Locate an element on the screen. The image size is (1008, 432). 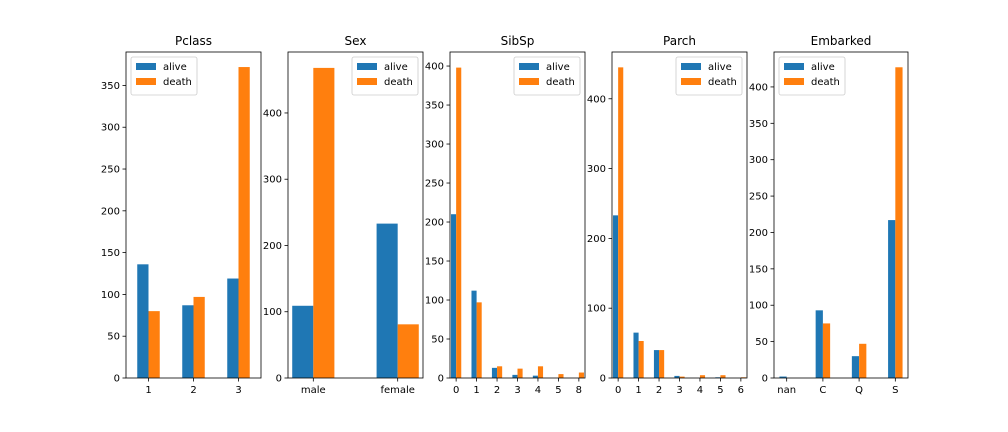
x-tick-label: 8 is located at coordinates (579, 390).